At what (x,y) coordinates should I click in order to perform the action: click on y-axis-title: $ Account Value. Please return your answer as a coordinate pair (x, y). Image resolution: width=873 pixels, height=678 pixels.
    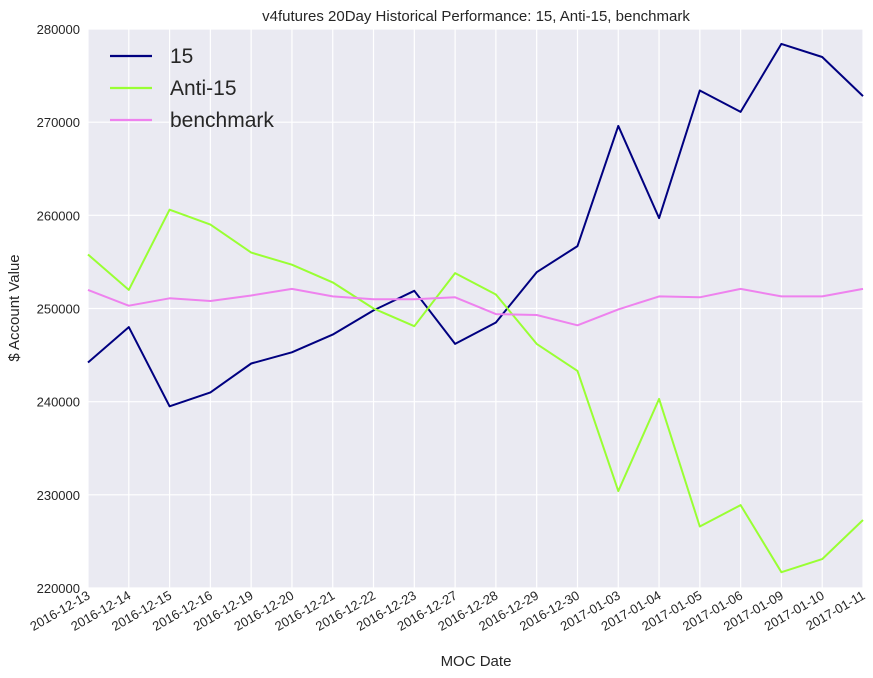
    Looking at the image, I should click on (14, 307).